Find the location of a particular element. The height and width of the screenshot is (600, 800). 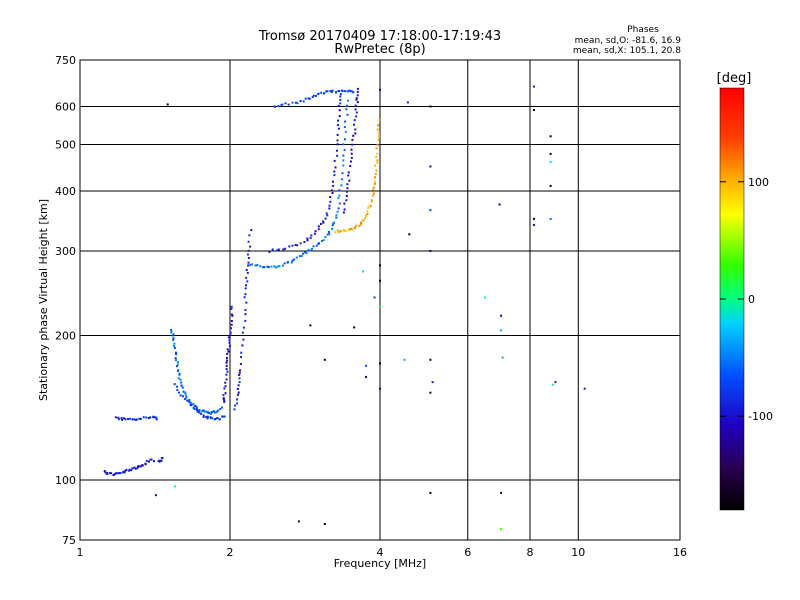

y-tick-label-5: 500 is located at coordinates (65, 145).